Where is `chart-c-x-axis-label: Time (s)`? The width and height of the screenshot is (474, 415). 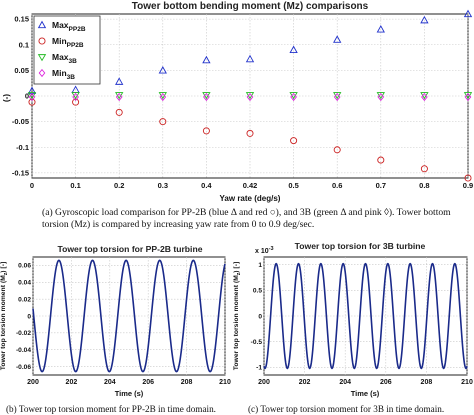 chart-c-x-axis-label: Time (s) is located at coordinates (365, 393).